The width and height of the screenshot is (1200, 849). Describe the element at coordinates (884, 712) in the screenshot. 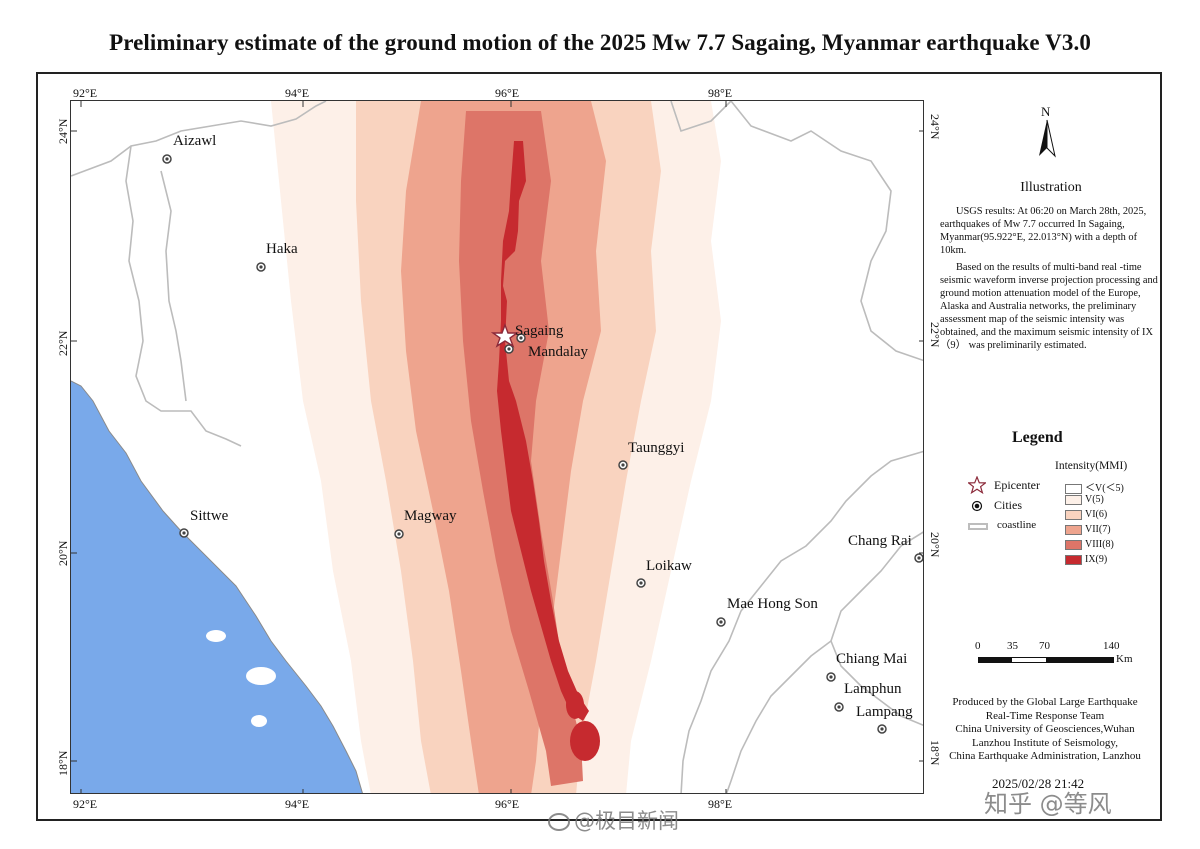

I see `city-label-lampang: Lampang` at that location.